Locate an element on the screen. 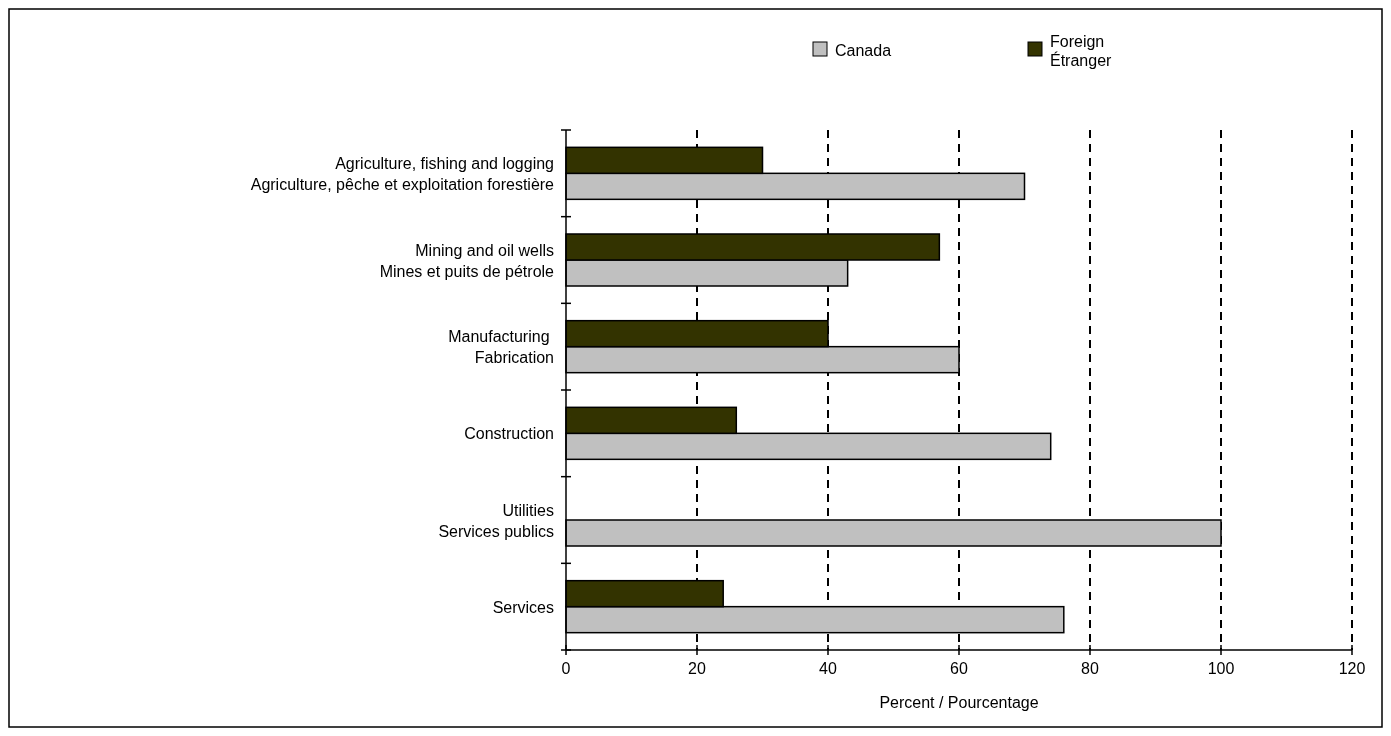 Image resolution: width=1391 pixels, height=736 pixels. legend-label: Canada is located at coordinates (863, 50).